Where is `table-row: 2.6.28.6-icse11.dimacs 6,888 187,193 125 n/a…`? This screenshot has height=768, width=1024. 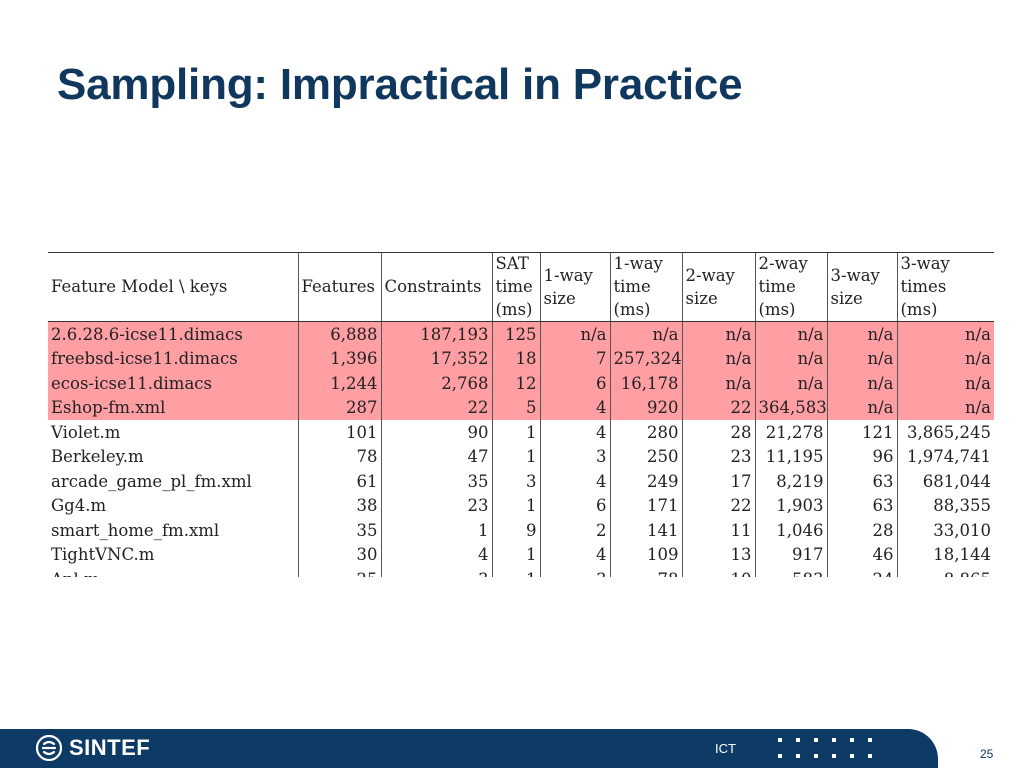
table-row: 2.6.28.6-icse11.dimacs 6,888 187,193 125 n/a… is located at coordinates (521, 334).